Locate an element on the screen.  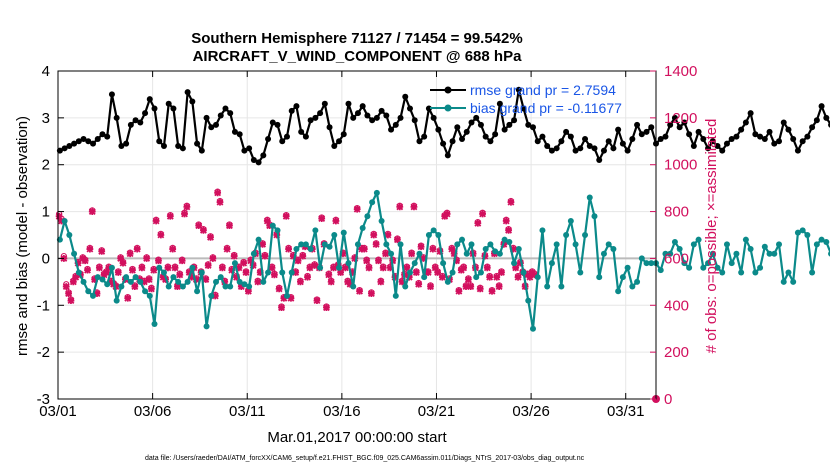
y-tick-label: -1 is located at coordinates (43, 305).